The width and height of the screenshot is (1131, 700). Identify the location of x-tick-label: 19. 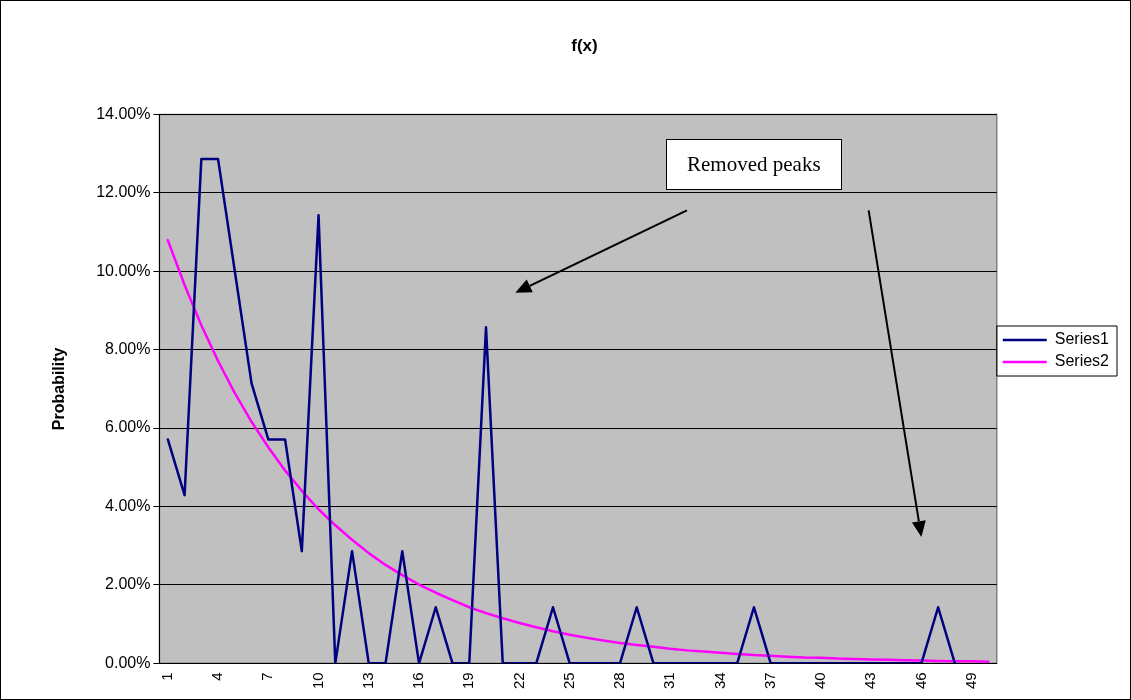
(468, 680).